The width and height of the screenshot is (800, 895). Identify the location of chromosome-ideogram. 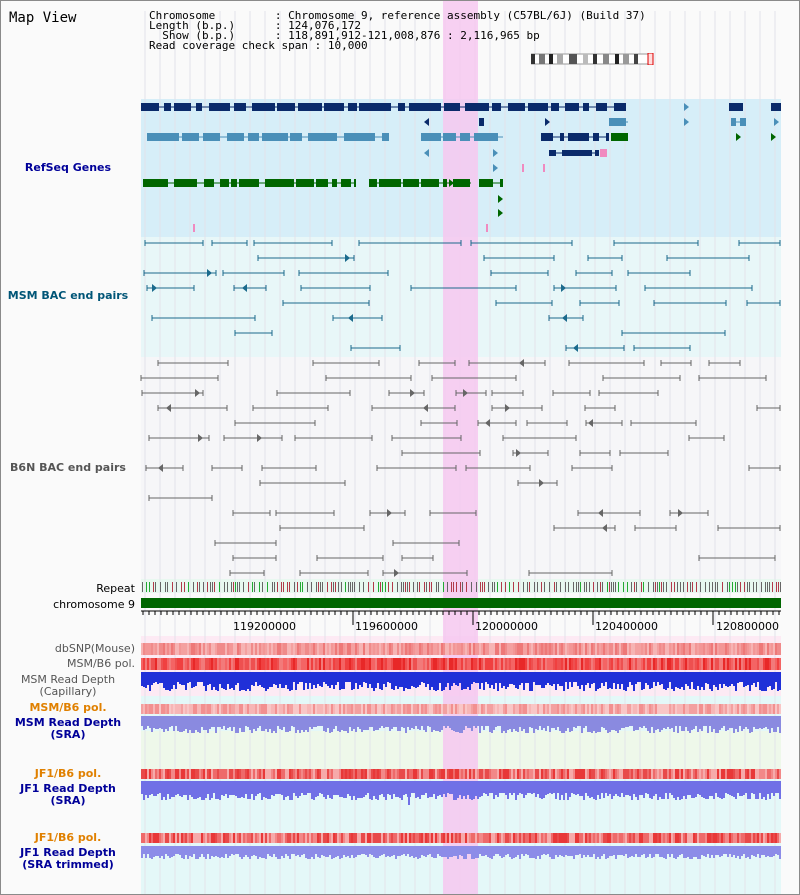
(593, 59).